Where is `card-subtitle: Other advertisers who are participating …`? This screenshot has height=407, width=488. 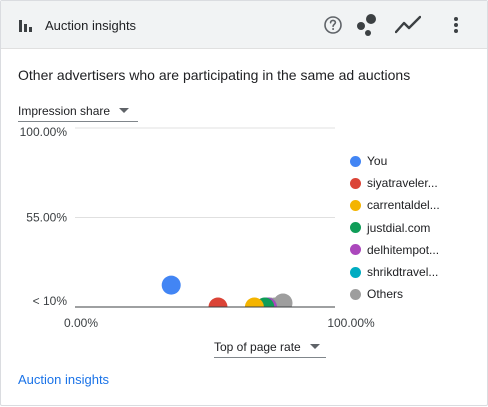 card-subtitle: Other advertisers who are participating … is located at coordinates (214, 75).